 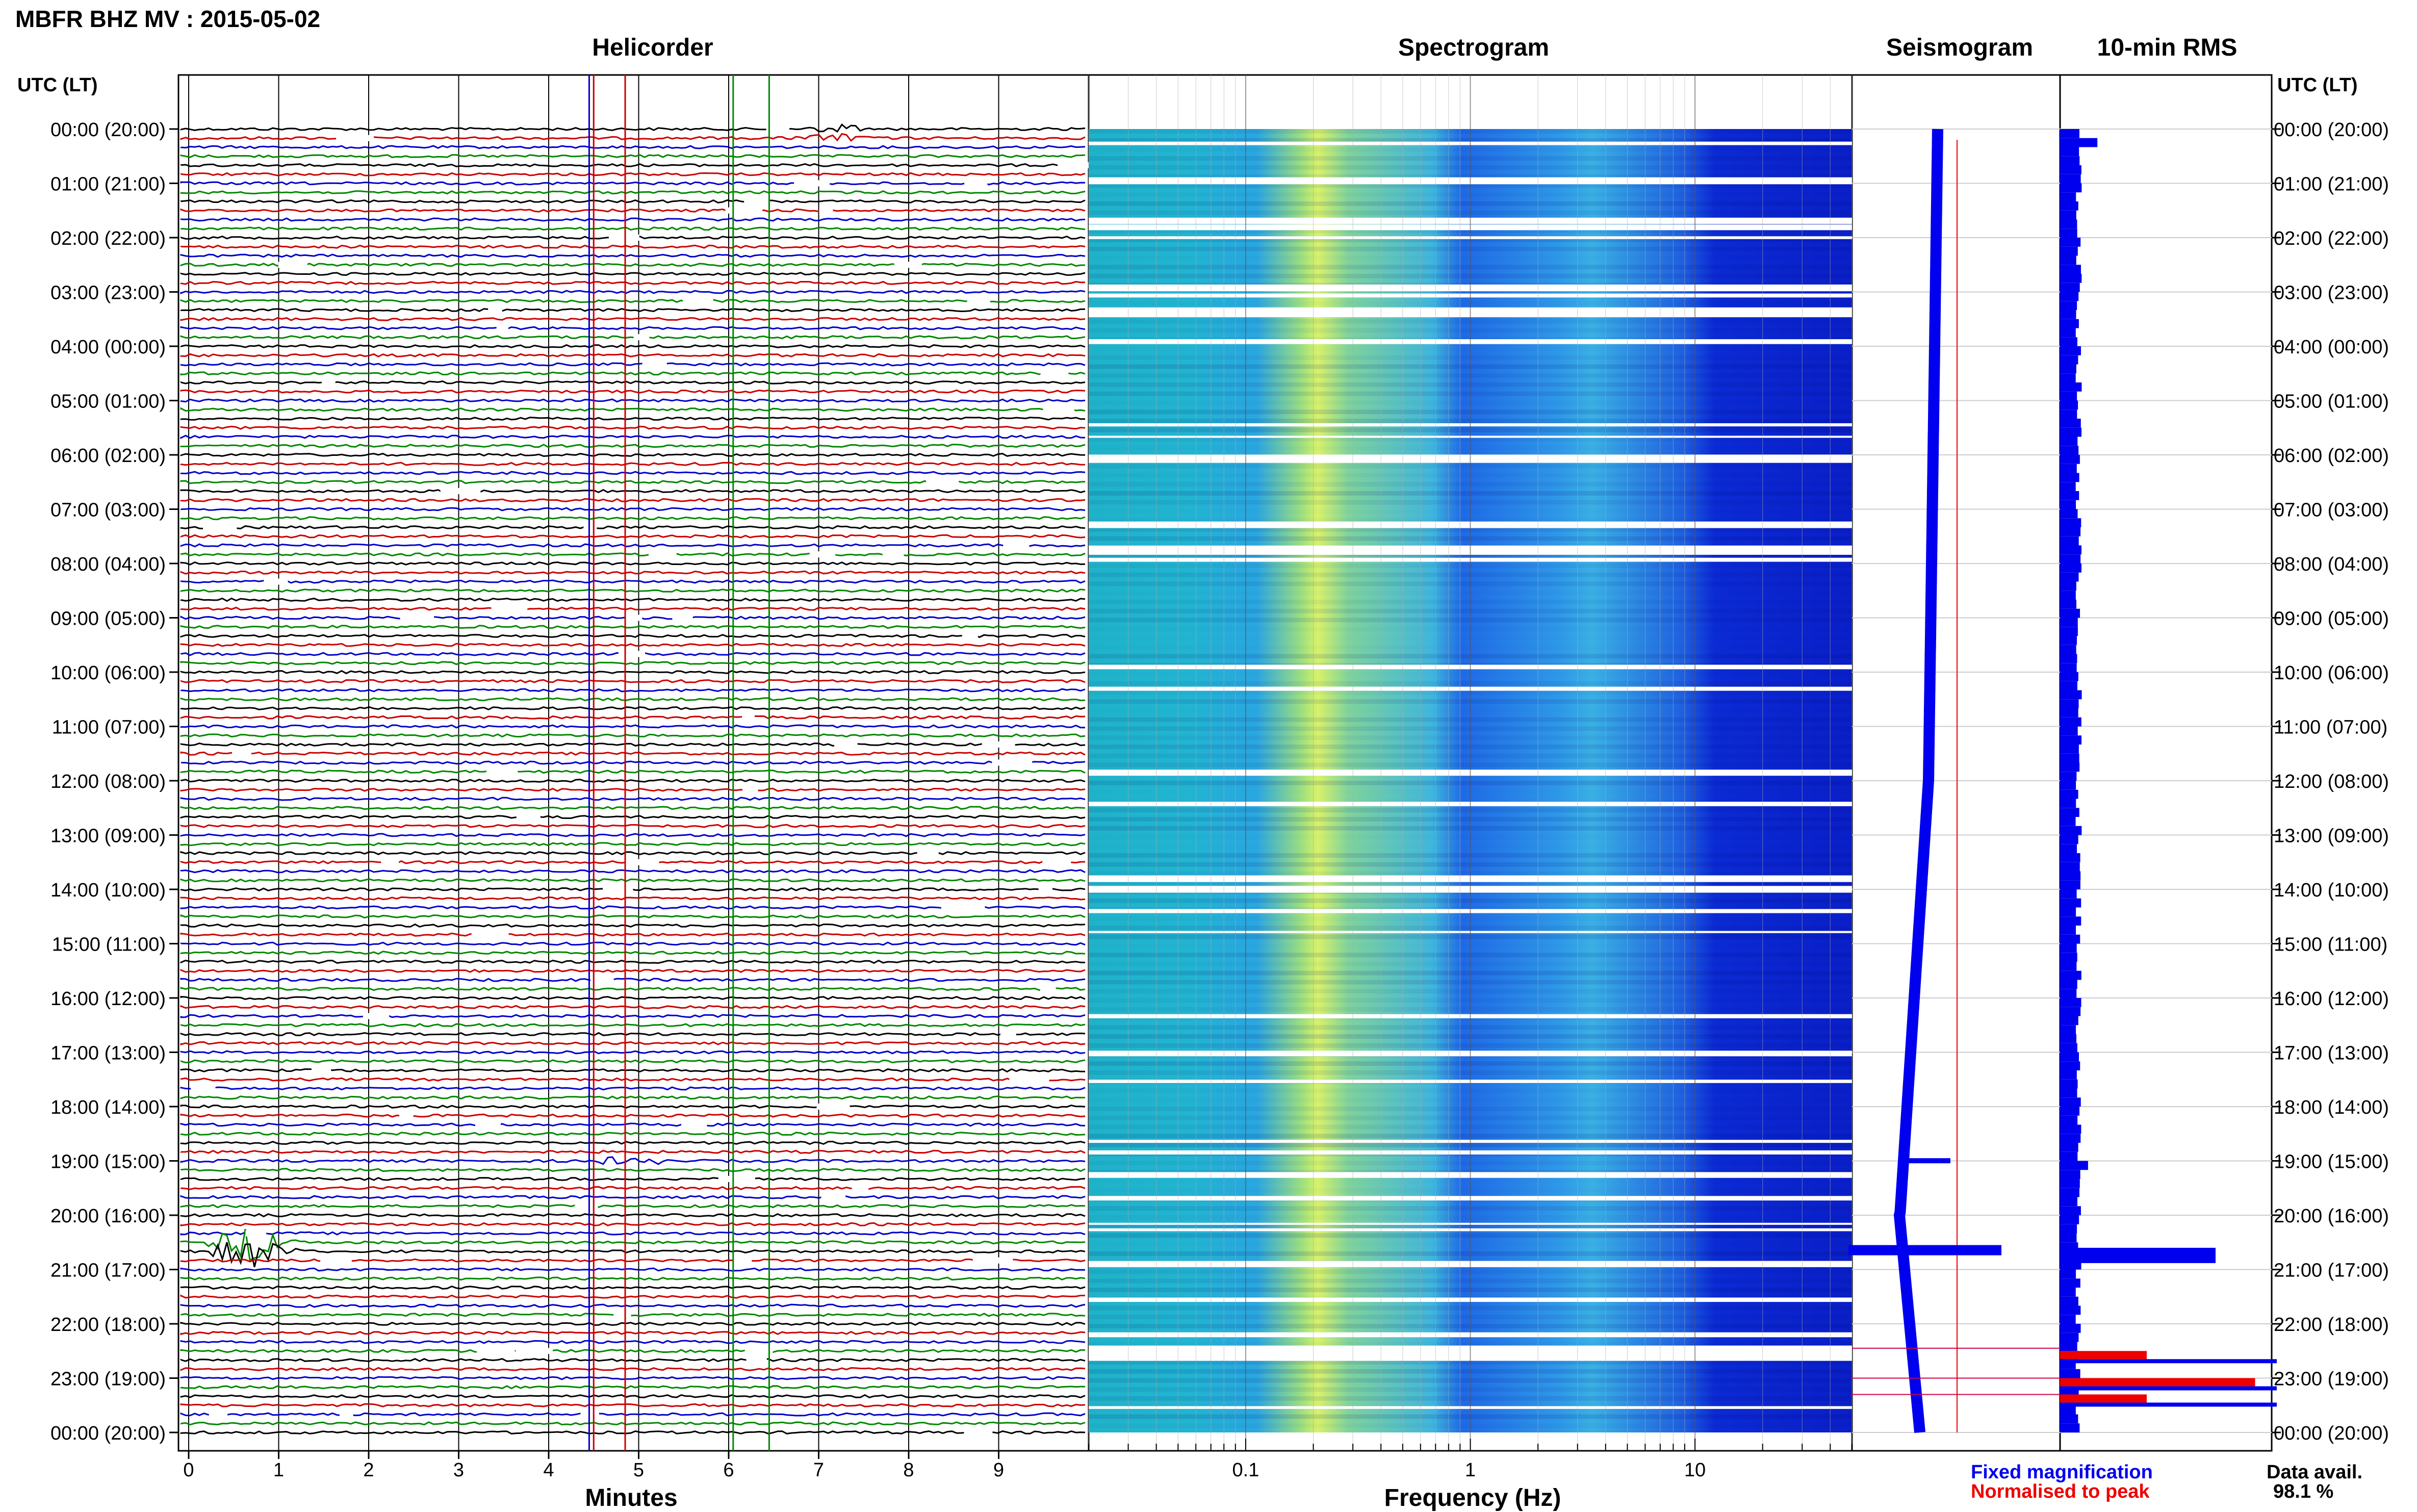 What do you see at coordinates (818, 1470) in the screenshot?
I see `helicorder-tick-label: 7` at bounding box center [818, 1470].